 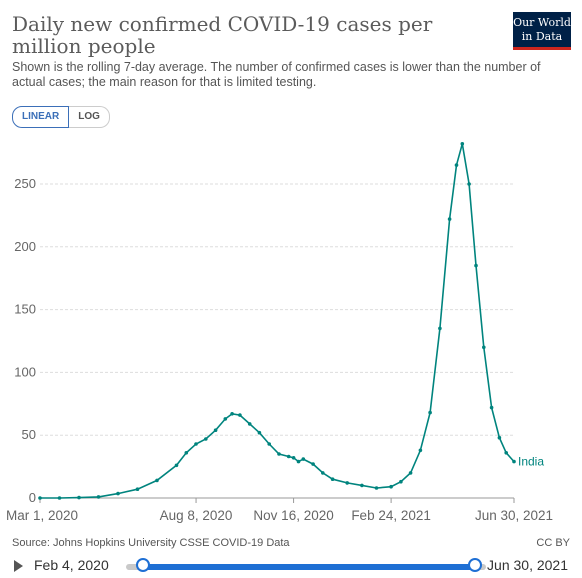 What do you see at coordinates (553, 543) in the screenshot?
I see `license-link: CC BY` at bounding box center [553, 543].